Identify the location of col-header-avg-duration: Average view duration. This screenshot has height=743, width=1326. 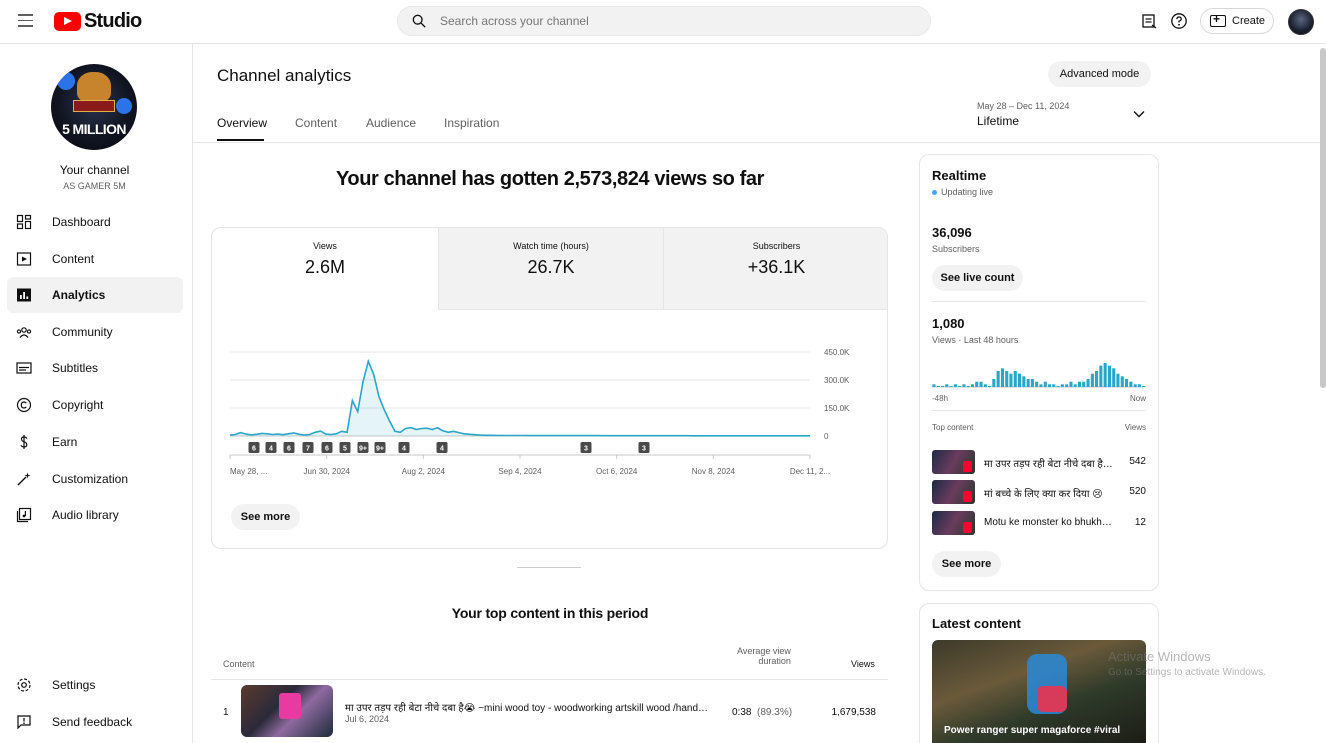
(764, 656).